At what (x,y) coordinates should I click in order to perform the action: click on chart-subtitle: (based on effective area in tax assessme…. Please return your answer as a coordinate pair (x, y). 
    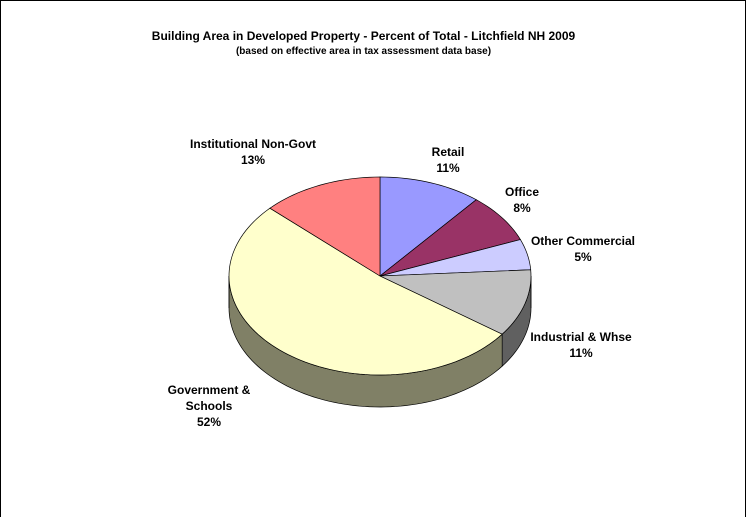
    Looking at the image, I should click on (363, 51).